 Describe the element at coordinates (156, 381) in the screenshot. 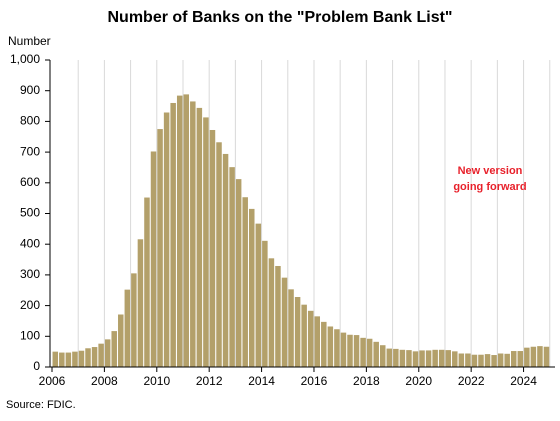

I see `x-tick-label: 2010` at that location.